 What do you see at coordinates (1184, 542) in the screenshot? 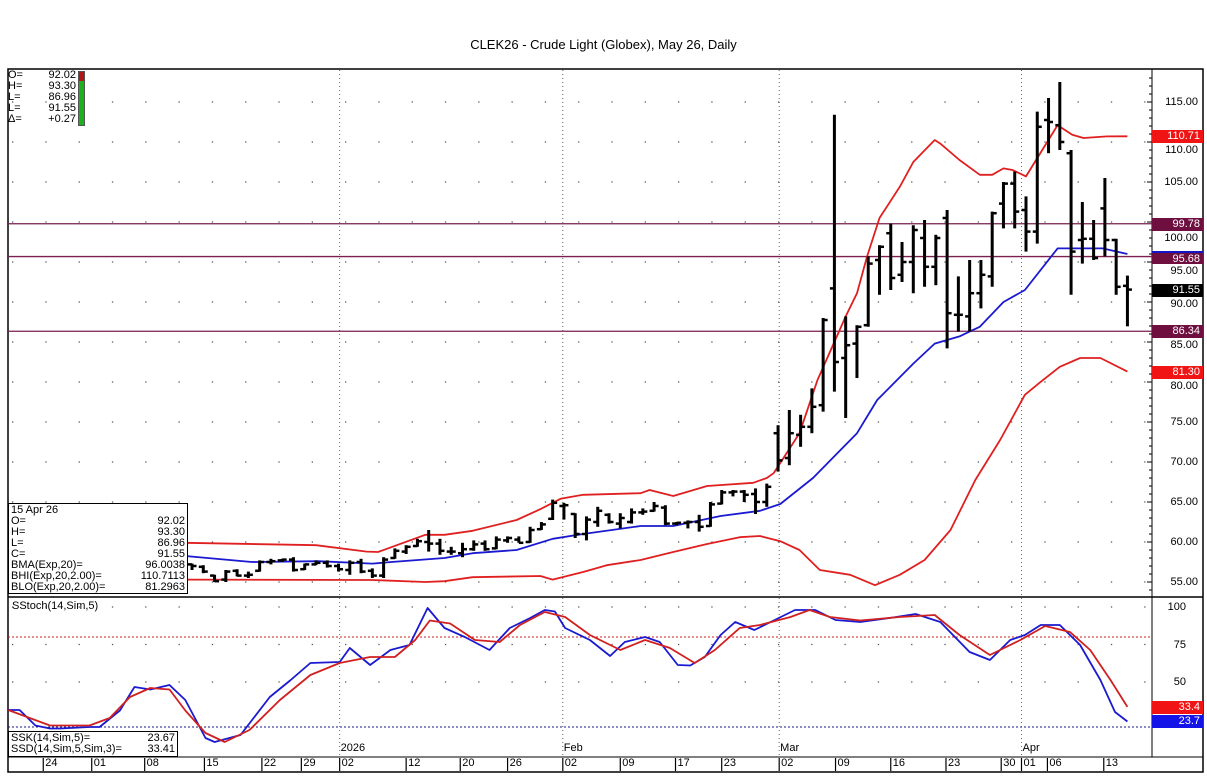
I see `price-axis-label: 60.00` at bounding box center [1184, 542].